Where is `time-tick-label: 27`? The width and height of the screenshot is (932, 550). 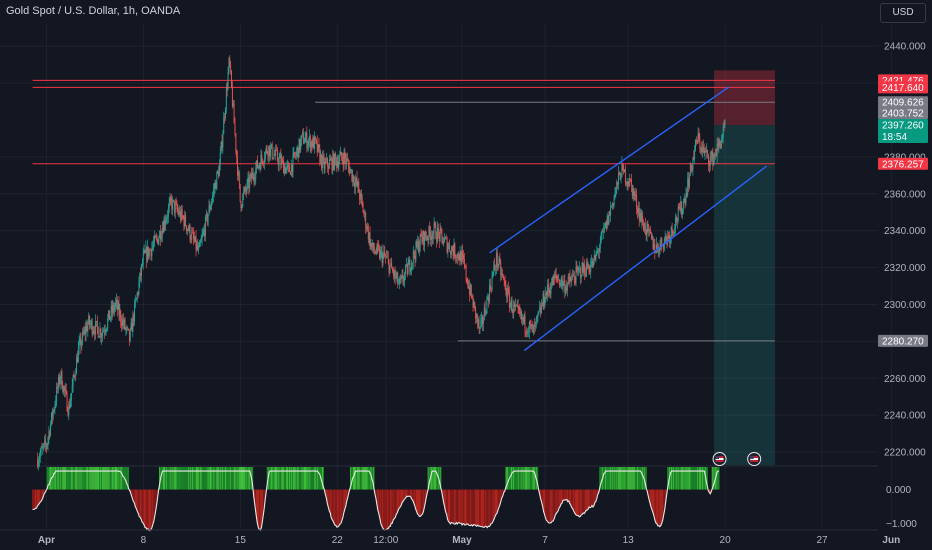 time-tick-label: 27 is located at coordinates (822, 540).